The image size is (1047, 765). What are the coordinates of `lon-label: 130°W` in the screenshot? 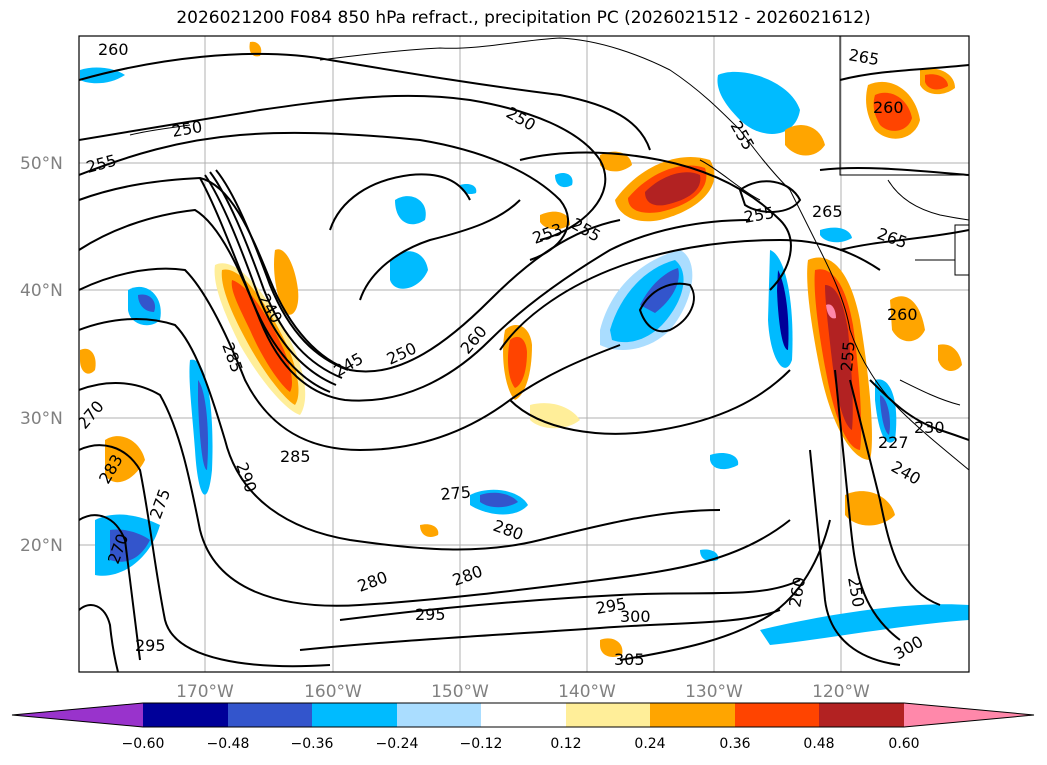 It's located at (714, 692).